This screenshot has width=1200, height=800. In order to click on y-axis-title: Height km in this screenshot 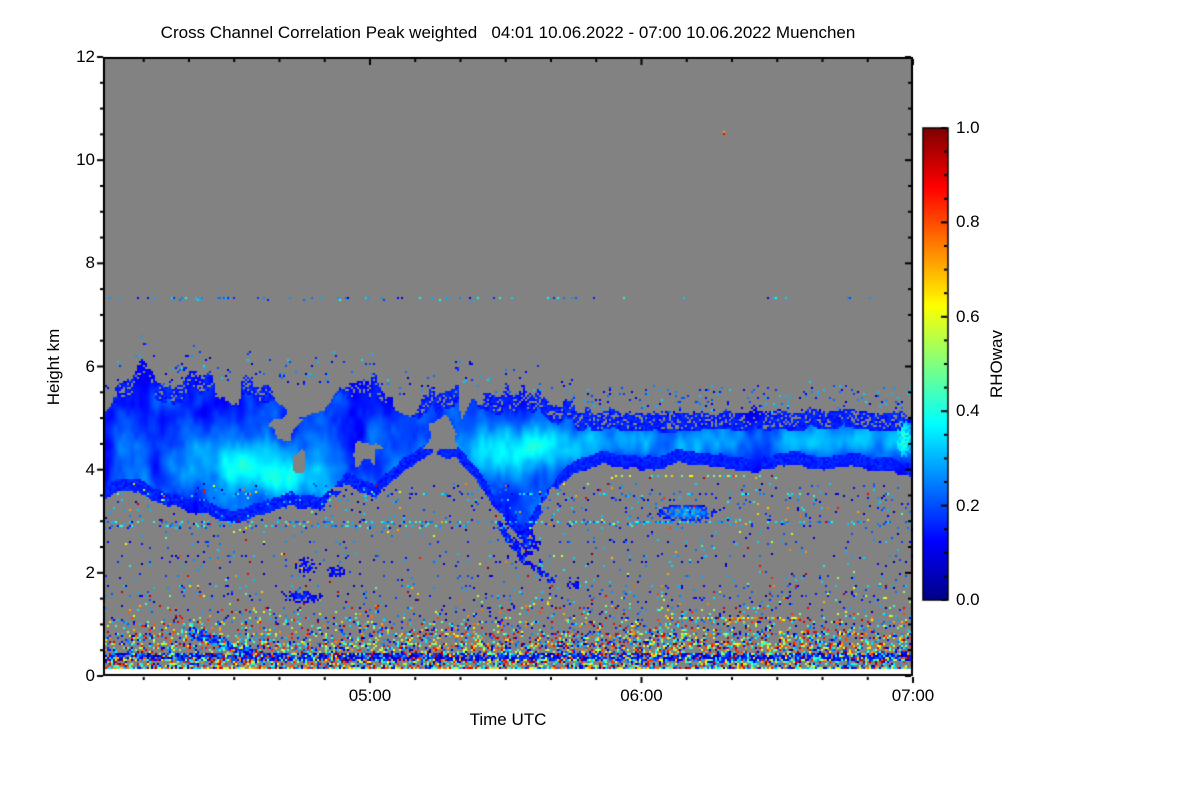, I will do `click(53, 367)`.